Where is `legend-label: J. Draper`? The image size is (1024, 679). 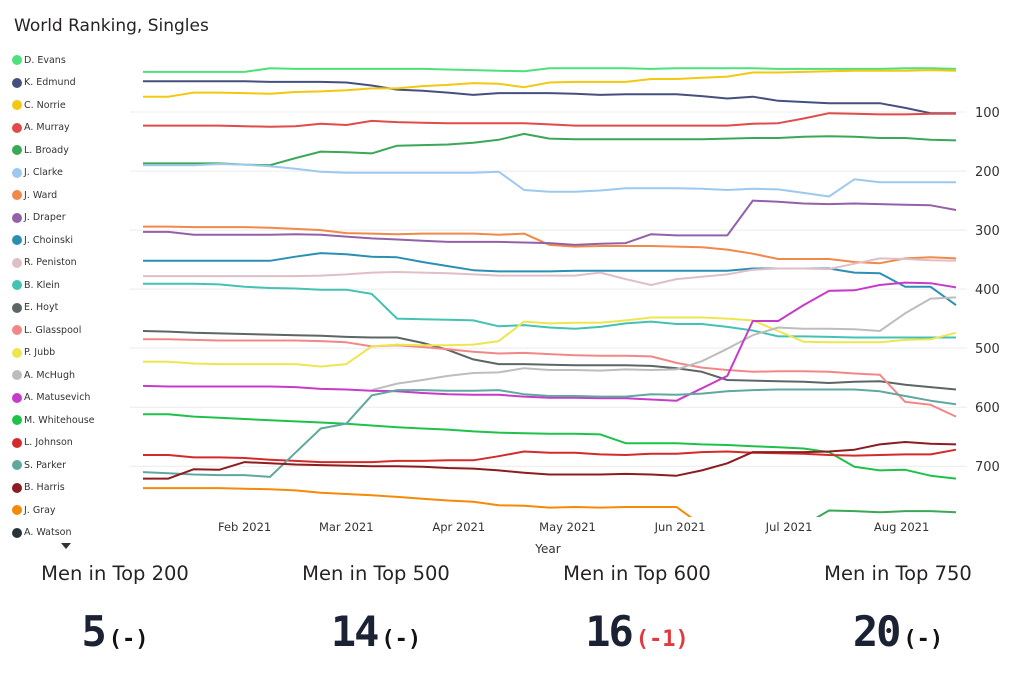 legend-label: J. Draper is located at coordinates (45, 218).